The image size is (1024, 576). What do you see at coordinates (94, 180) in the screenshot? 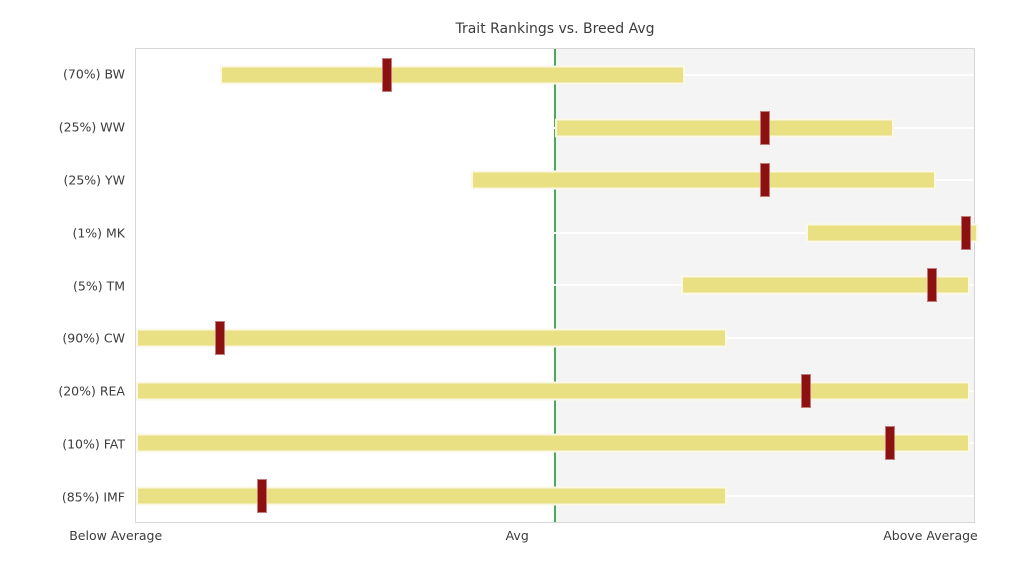
I see `y-tick-label-yw: (25%) YW` at bounding box center [94, 180].